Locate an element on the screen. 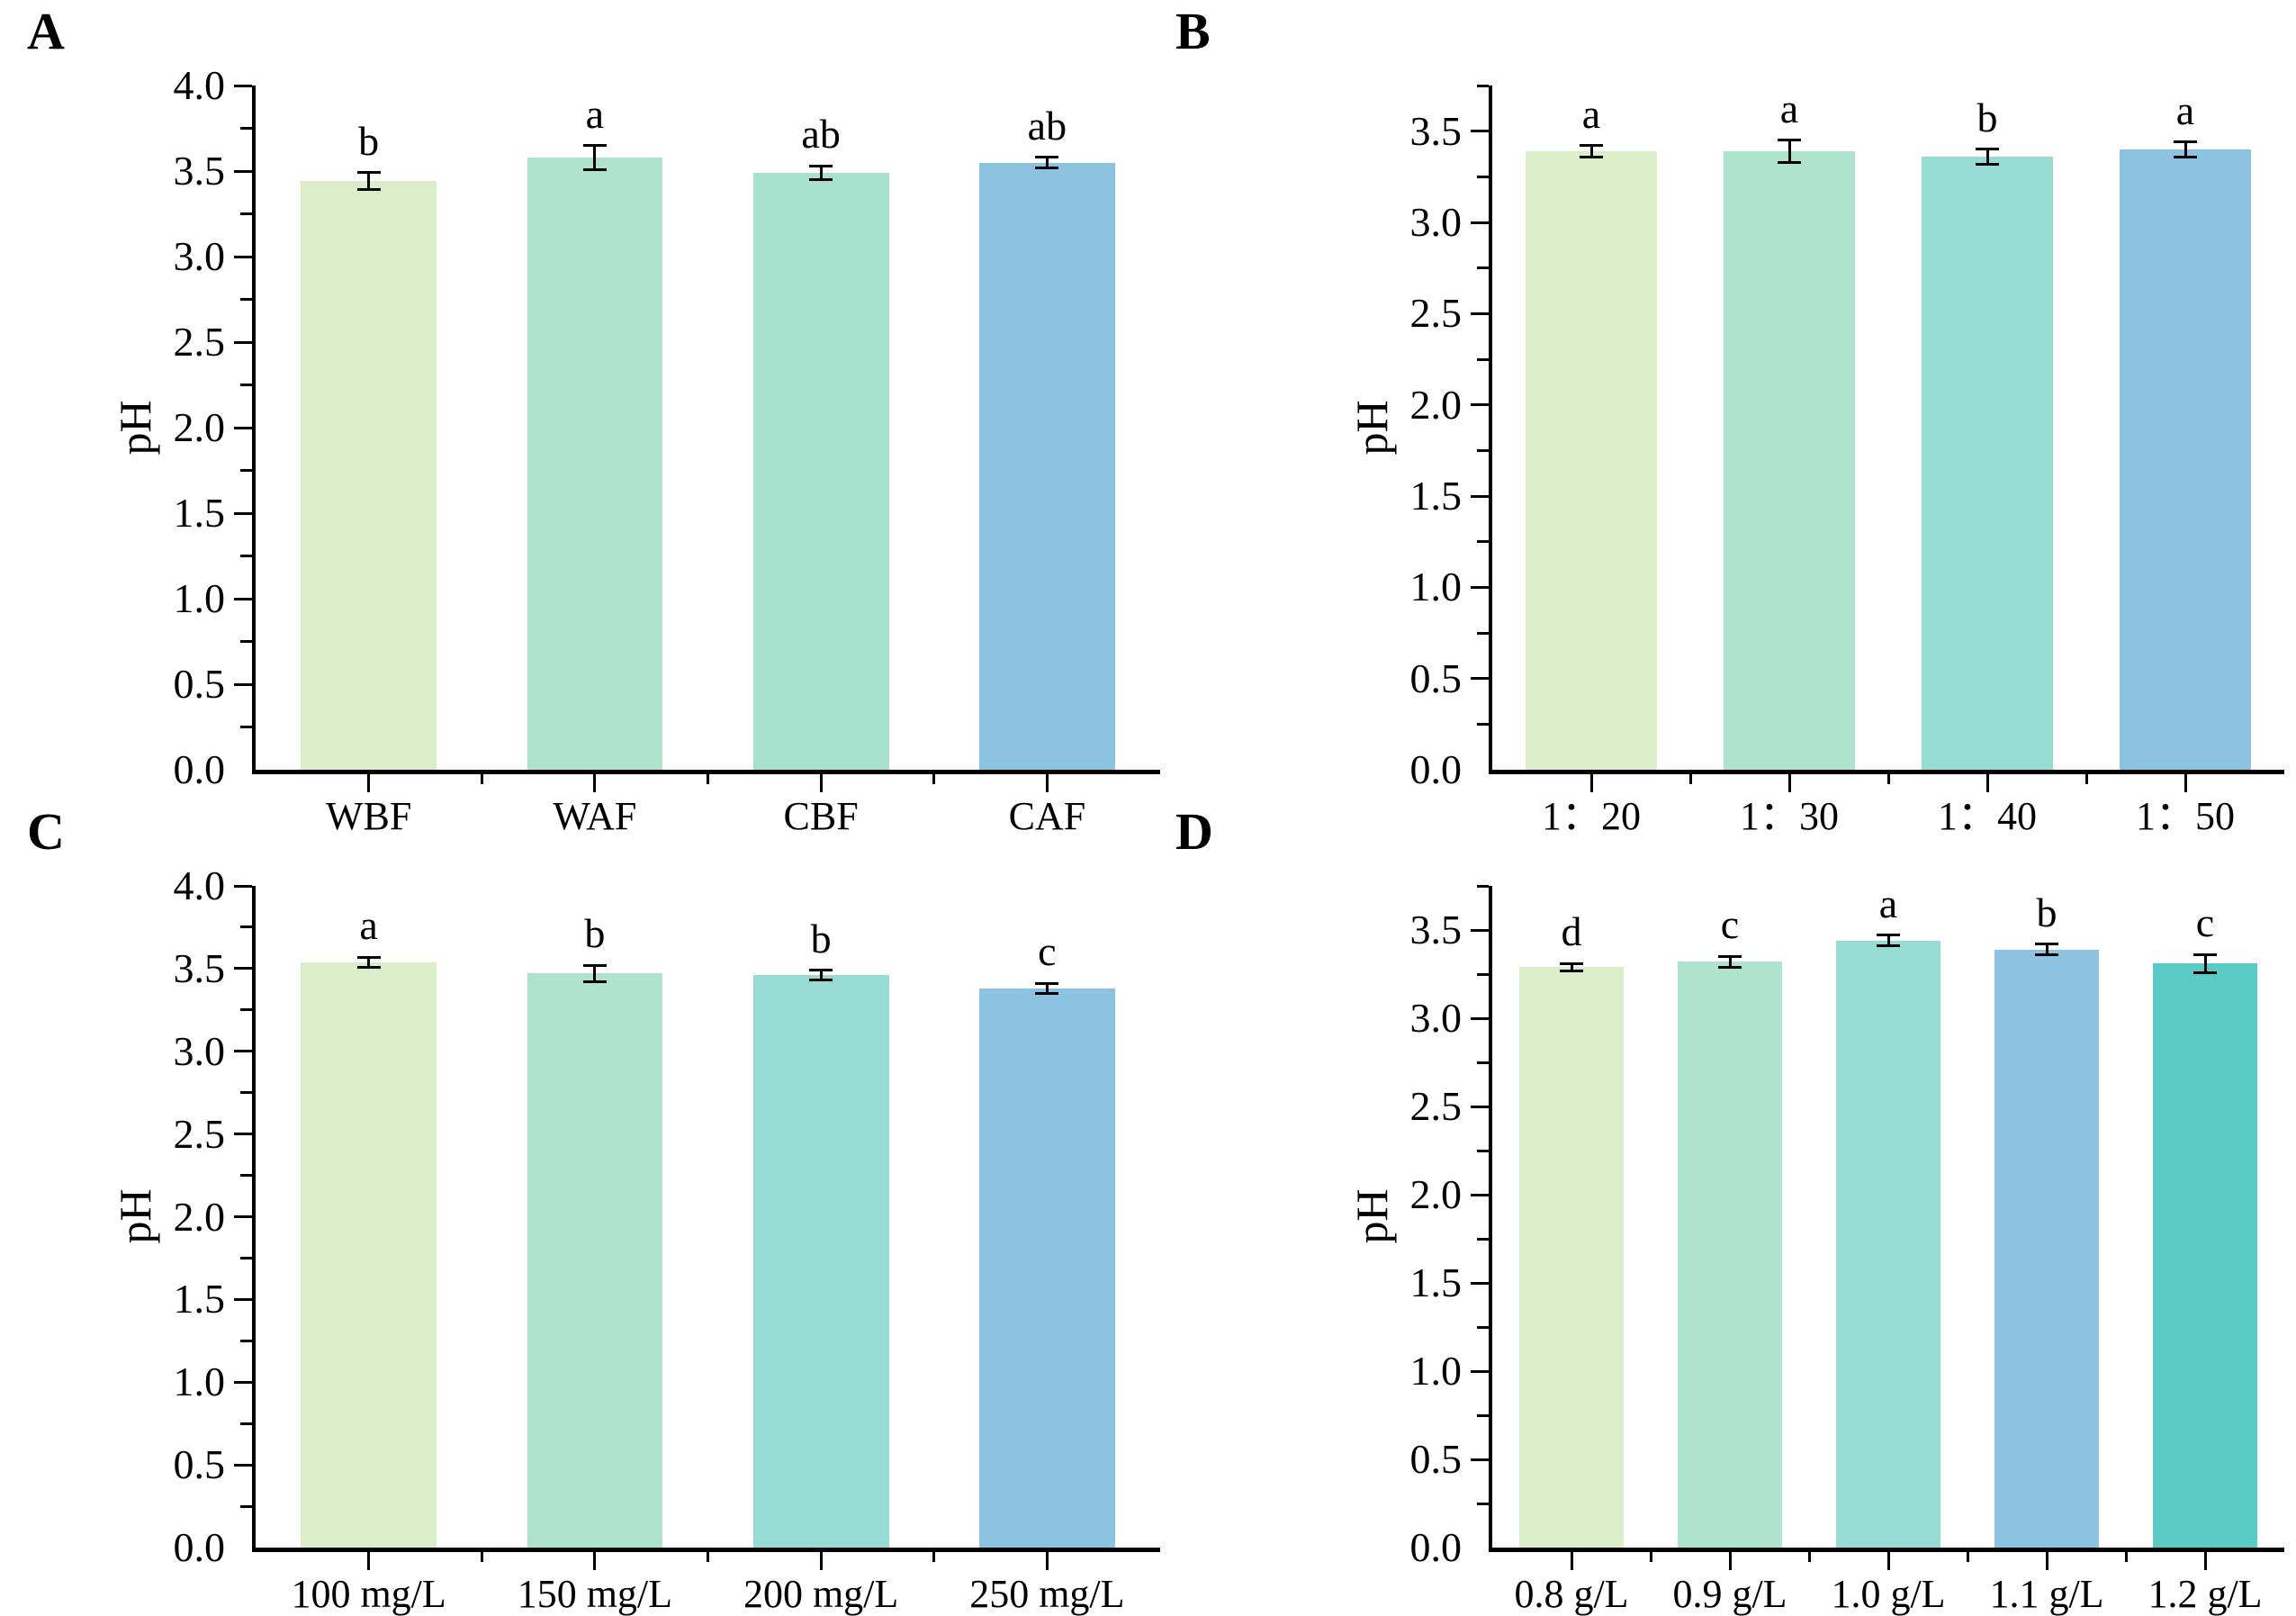 Image resolution: width=2296 pixels, height=1616 pixels. x-tick-label: WAF is located at coordinates (595, 816).